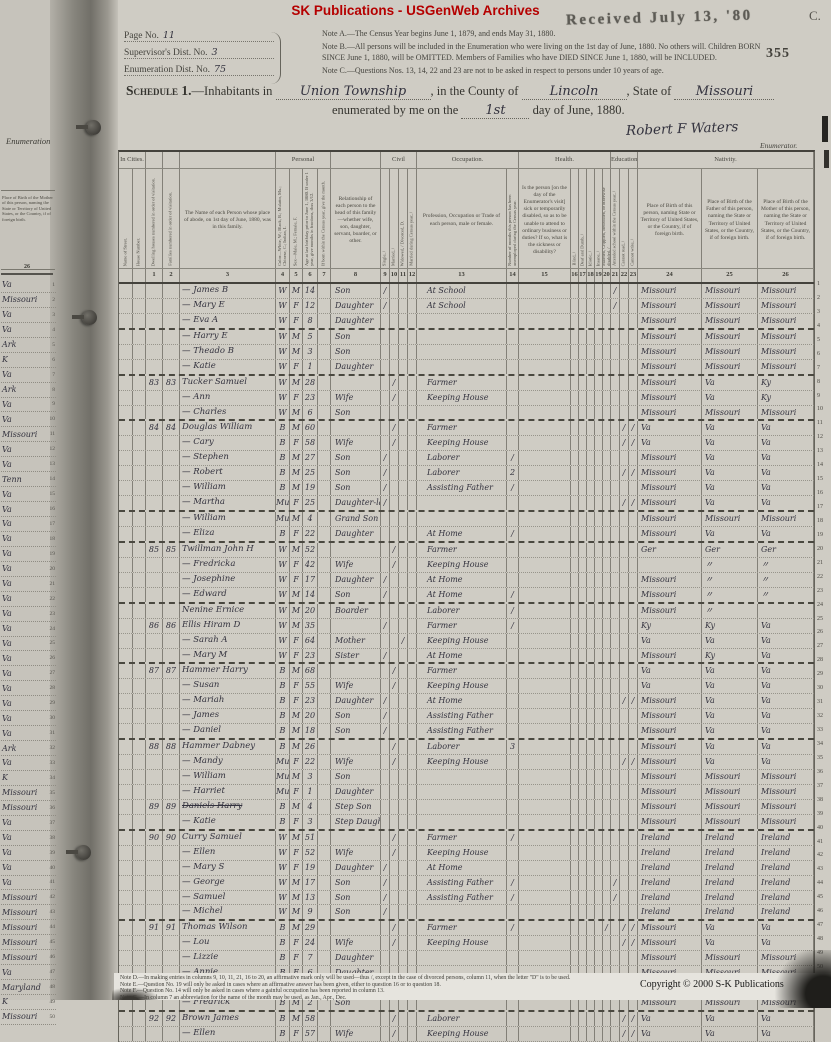 This screenshot has width=831, height=1042. What do you see at coordinates (28, 778) in the screenshot?
I see `strip-row: K 34` at bounding box center [28, 778].